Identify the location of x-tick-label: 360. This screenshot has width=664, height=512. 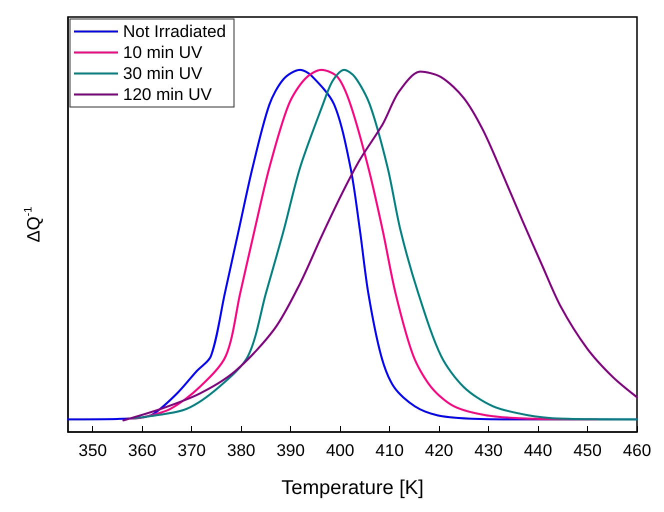
(142, 450).